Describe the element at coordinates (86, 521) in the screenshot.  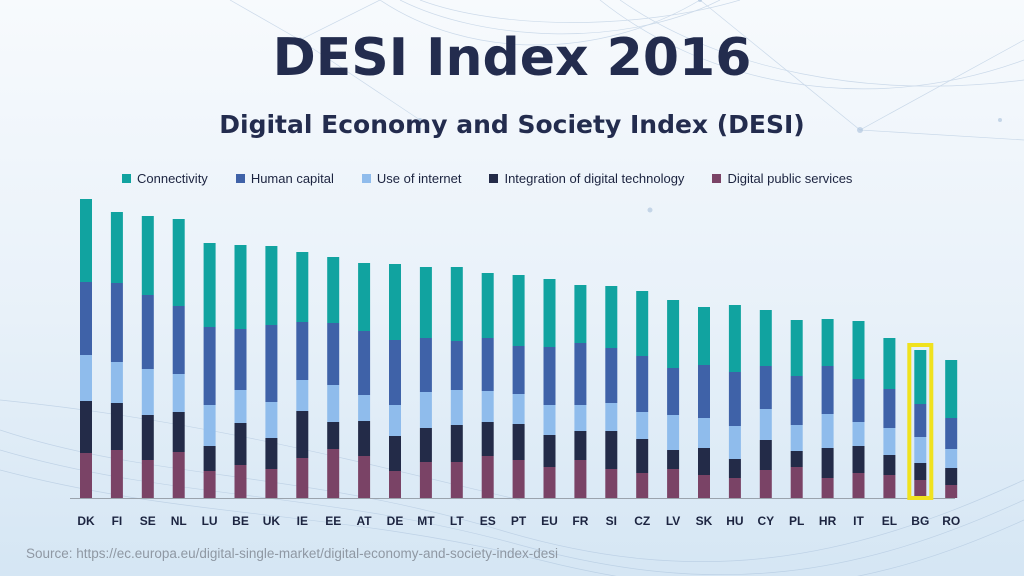
I see `x-tick-label-dk: DK` at that location.